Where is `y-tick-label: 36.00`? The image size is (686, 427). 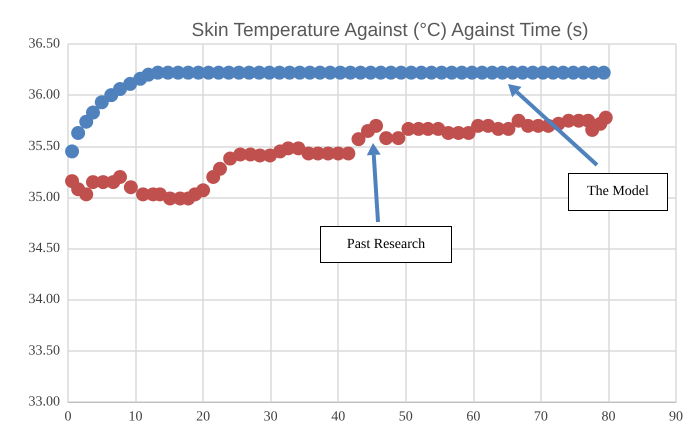 y-tick-label: 36.00 is located at coordinates (44, 95).